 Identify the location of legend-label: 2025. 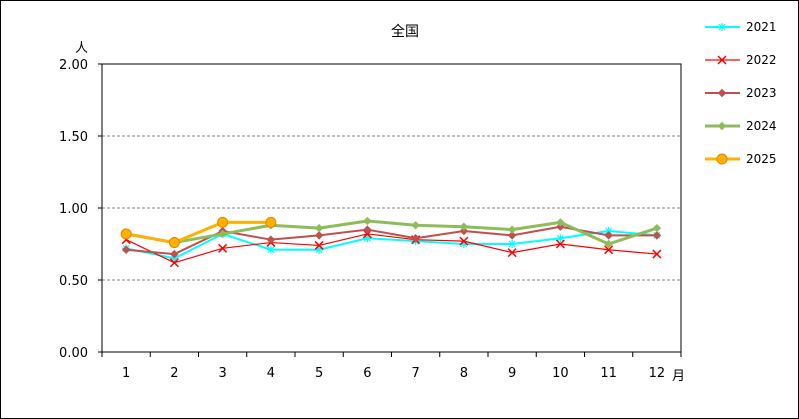
(761, 159).